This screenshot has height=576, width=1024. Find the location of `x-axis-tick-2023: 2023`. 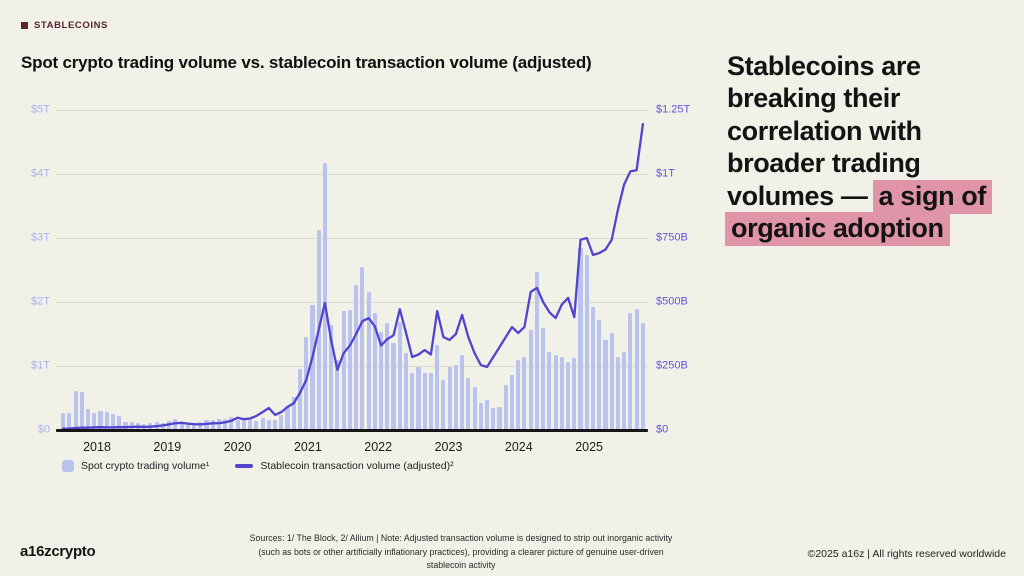

x-axis-tick-2023: 2023 is located at coordinates (448, 447).